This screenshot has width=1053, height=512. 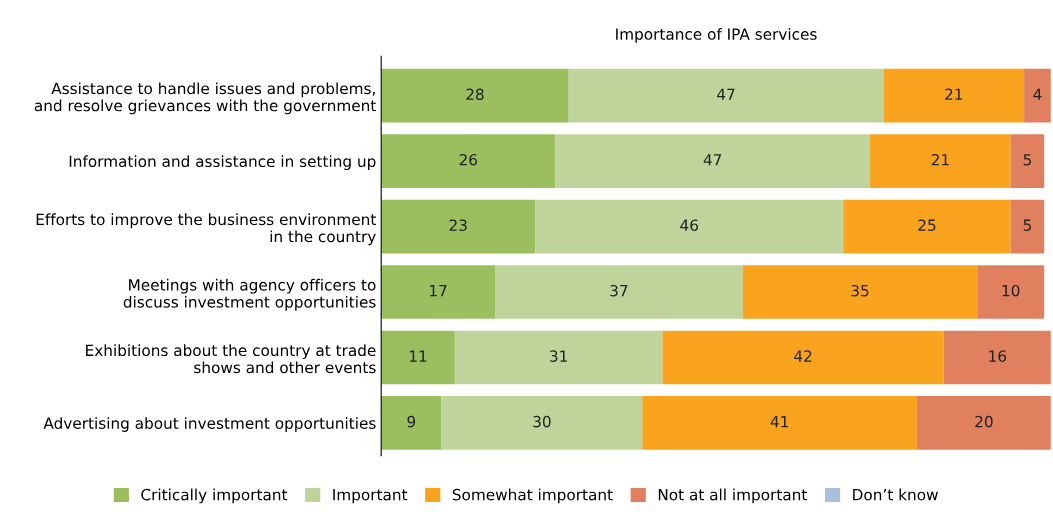 I want to click on data-label: 9, so click(x=411, y=421).